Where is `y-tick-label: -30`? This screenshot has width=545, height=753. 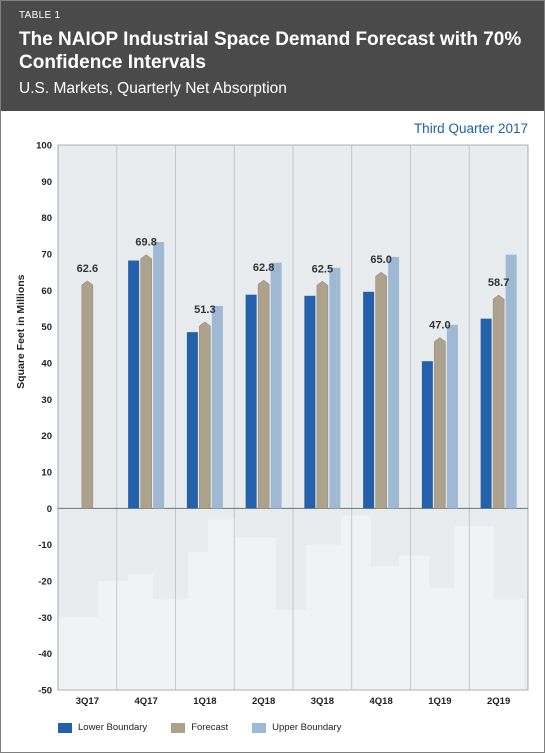 y-tick-label: -30 is located at coordinates (45, 618).